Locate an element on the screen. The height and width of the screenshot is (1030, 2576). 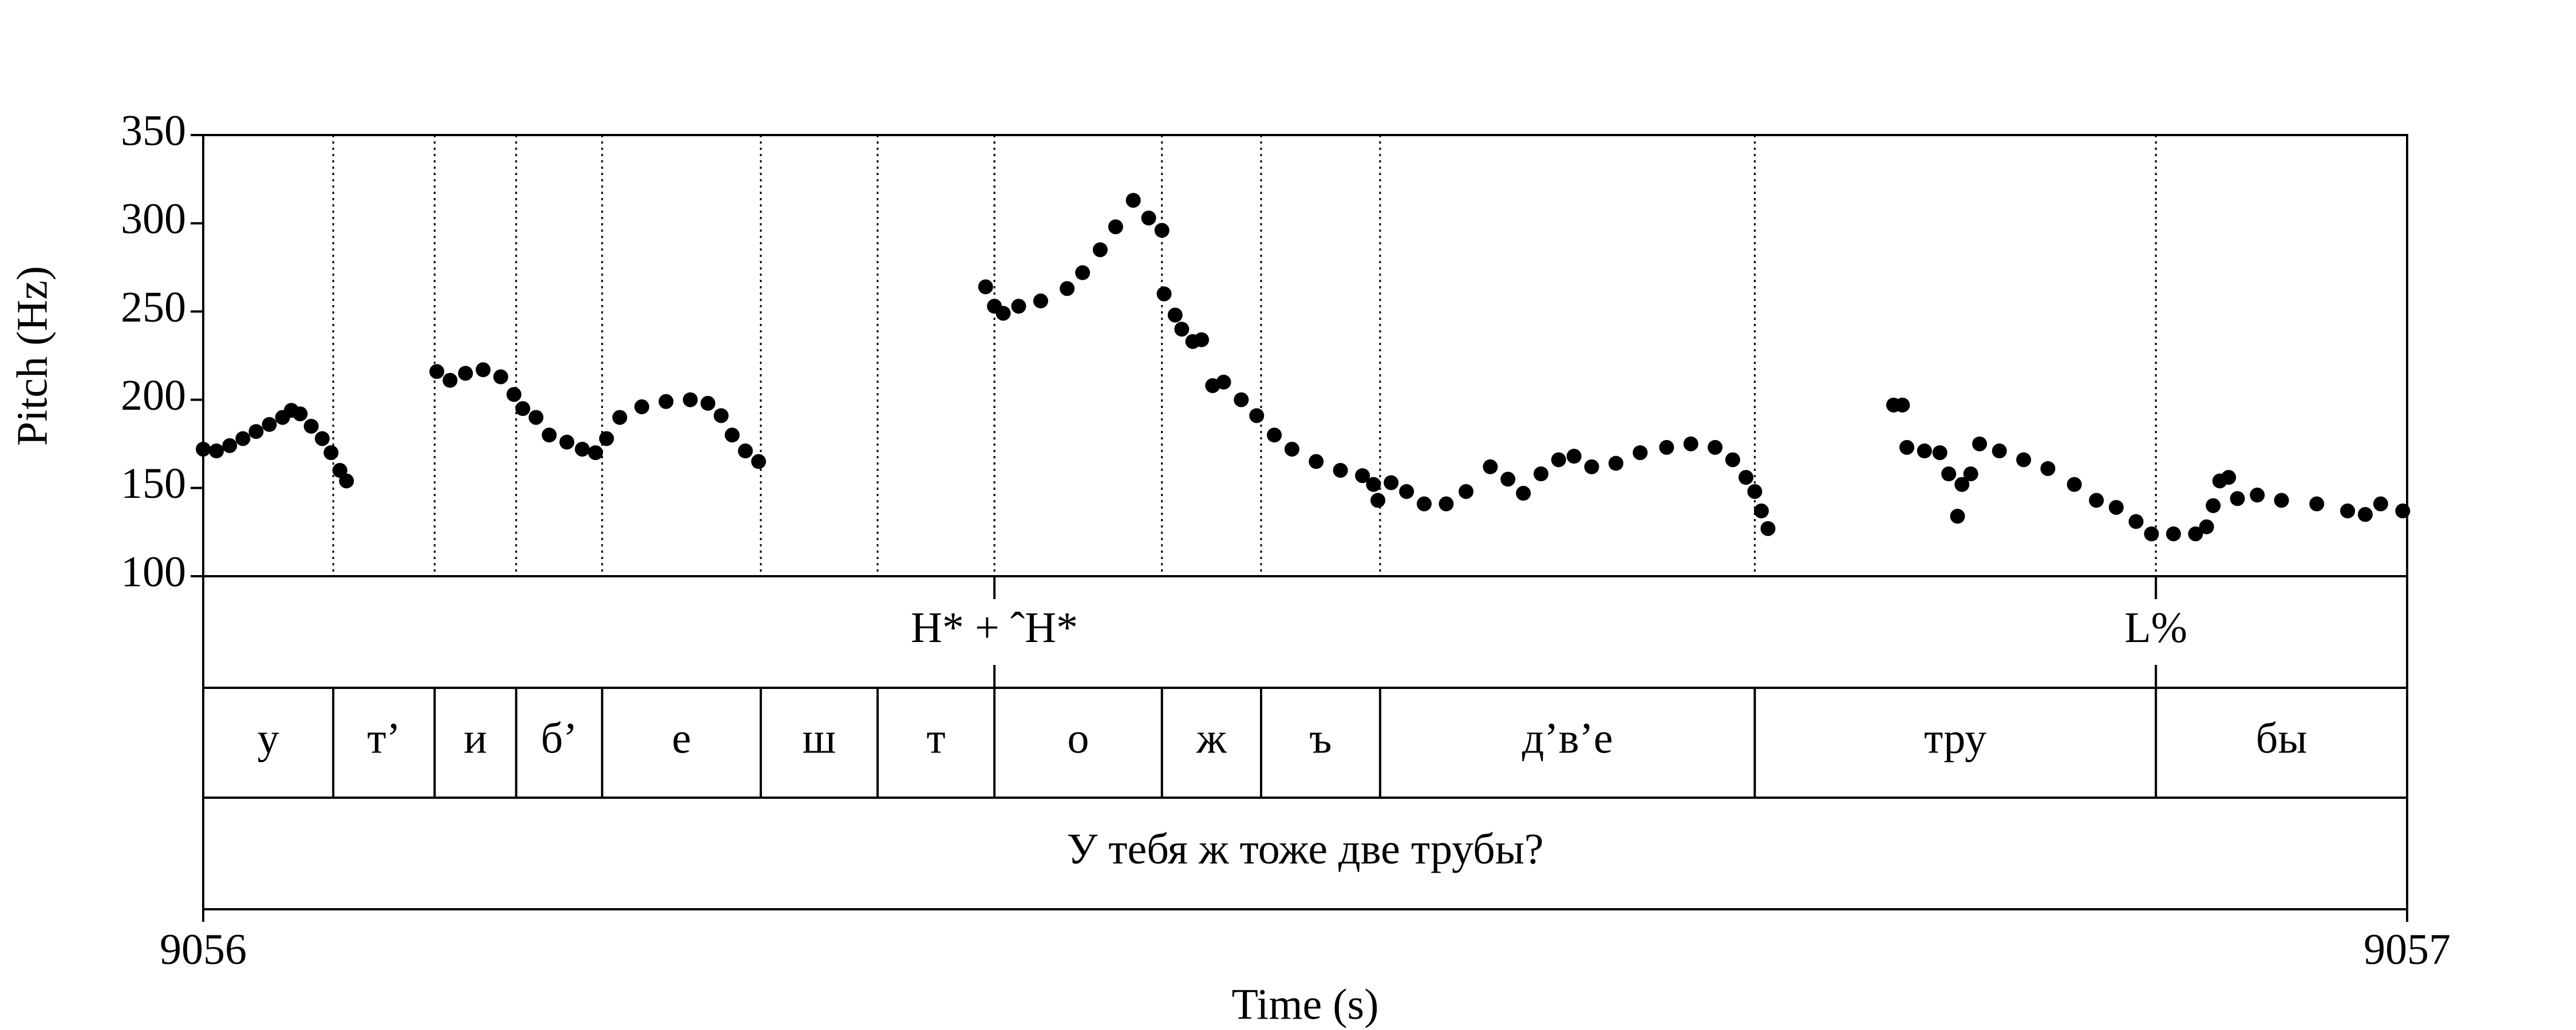
segment-label: ж is located at coordinates (1211, 738).